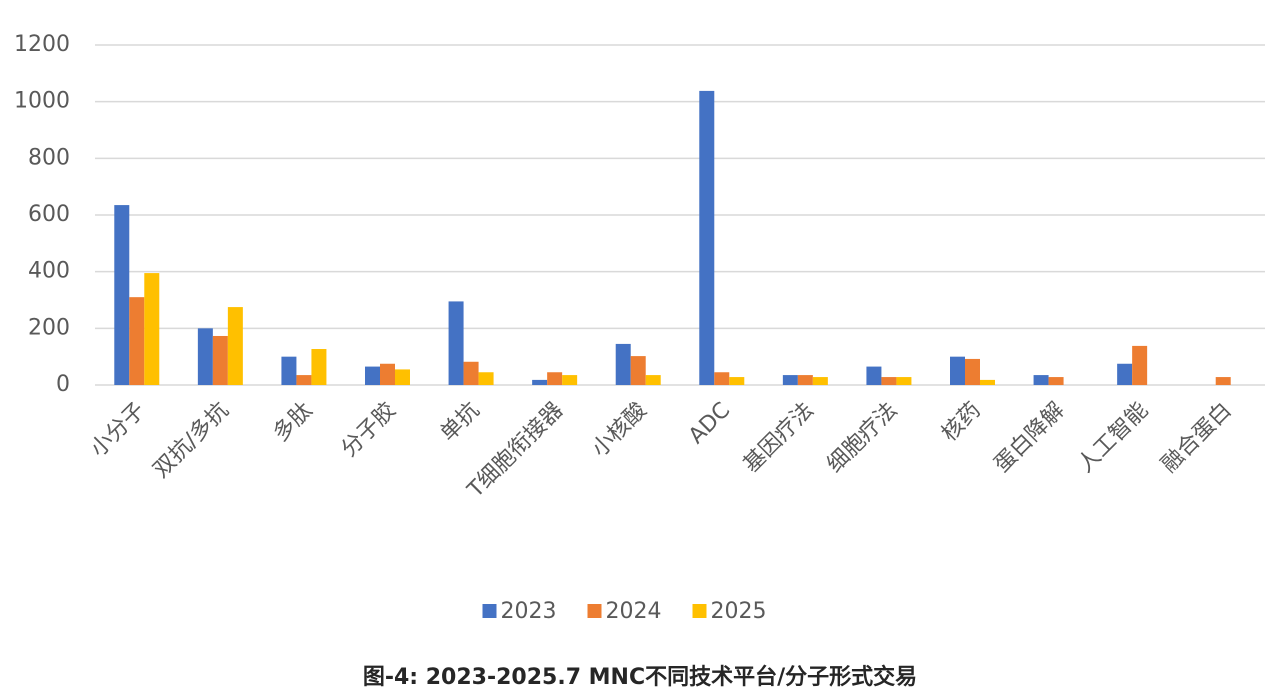  I want to click on x-tick-label: 分子胶, so click(369, 430).